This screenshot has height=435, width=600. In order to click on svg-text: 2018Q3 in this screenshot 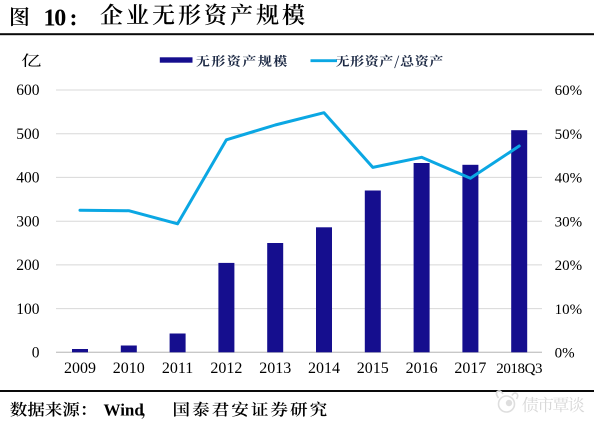, I will do `click(519, 369)`.